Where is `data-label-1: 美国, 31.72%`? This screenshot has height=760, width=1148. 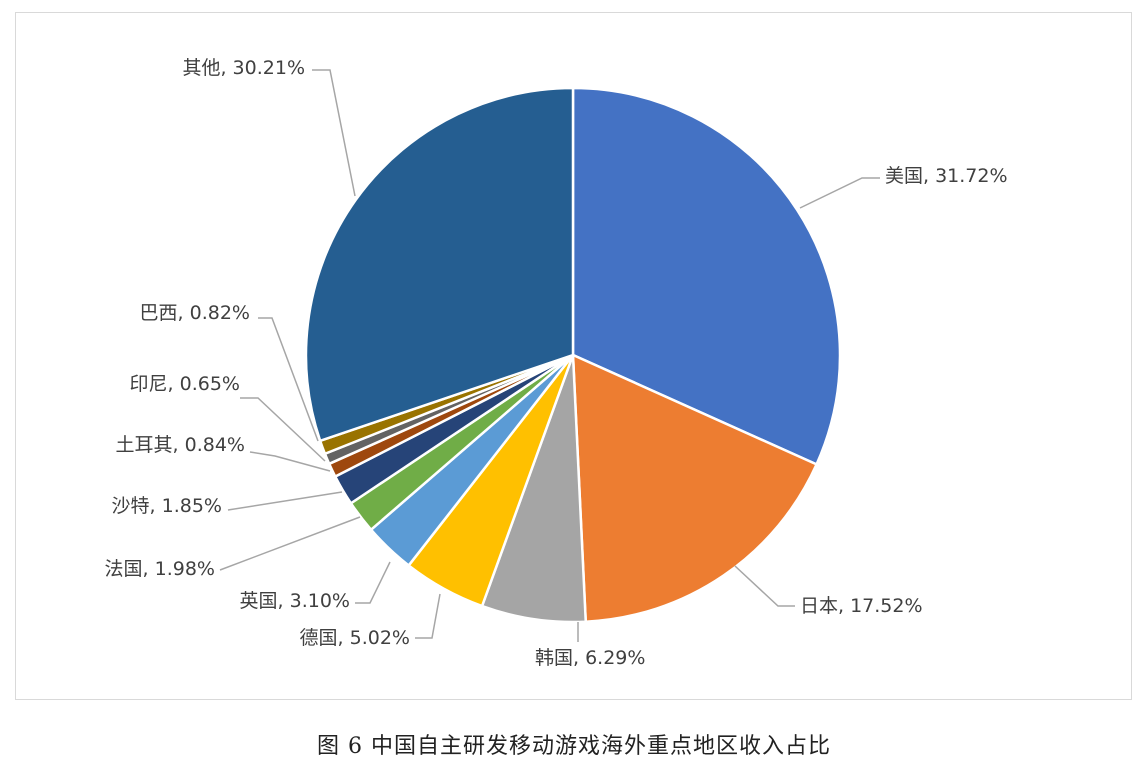 data-label-1: 美国, 31.72% is located at coordinates (946, 176).